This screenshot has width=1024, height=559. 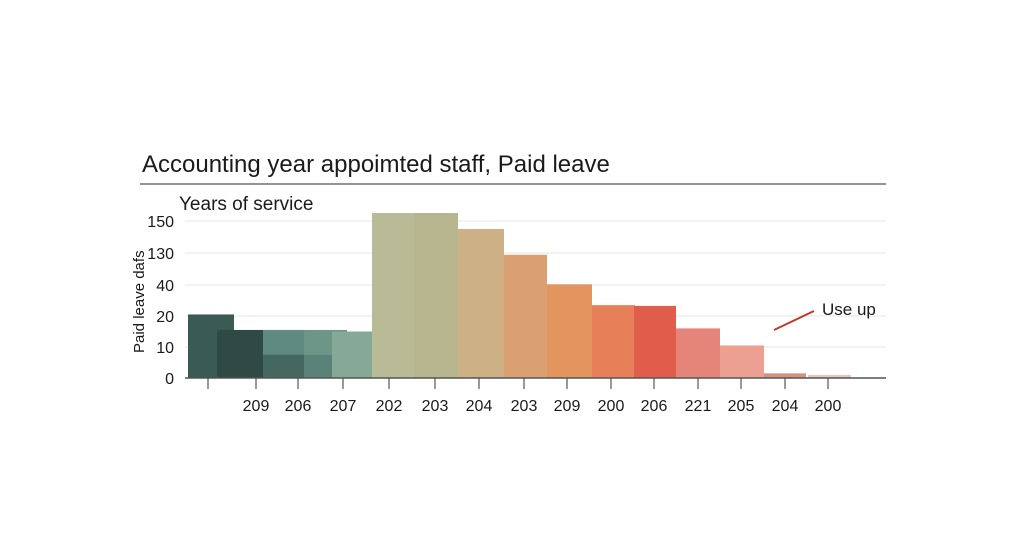 What do you see at coordinates (165, 286) in the screenshot?
I see `y-tick-label: 40` at bounding box center [165, 286].